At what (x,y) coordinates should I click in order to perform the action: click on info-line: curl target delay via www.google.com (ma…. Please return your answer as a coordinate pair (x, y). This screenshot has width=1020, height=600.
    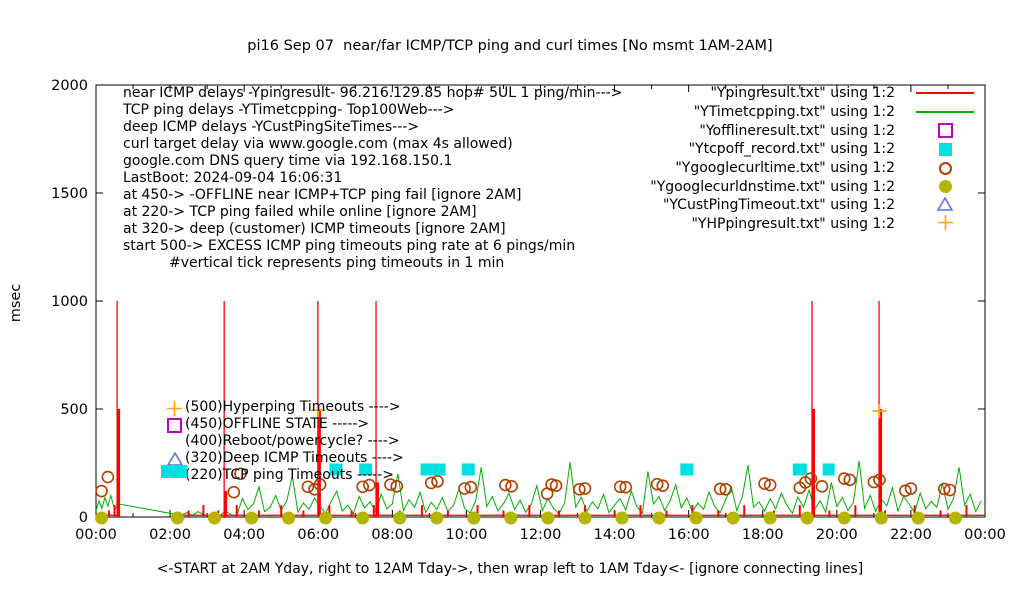
    Looking at the image, I should click on (318, 144).